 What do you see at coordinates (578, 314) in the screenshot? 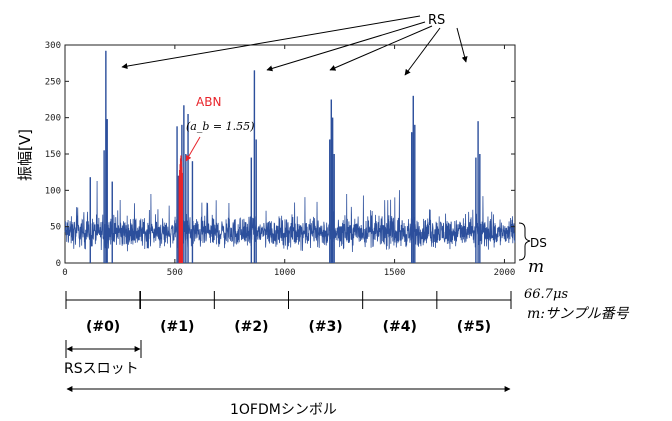
I see `x-caption: m:サンプル番号` at bounding box center [578, 314].